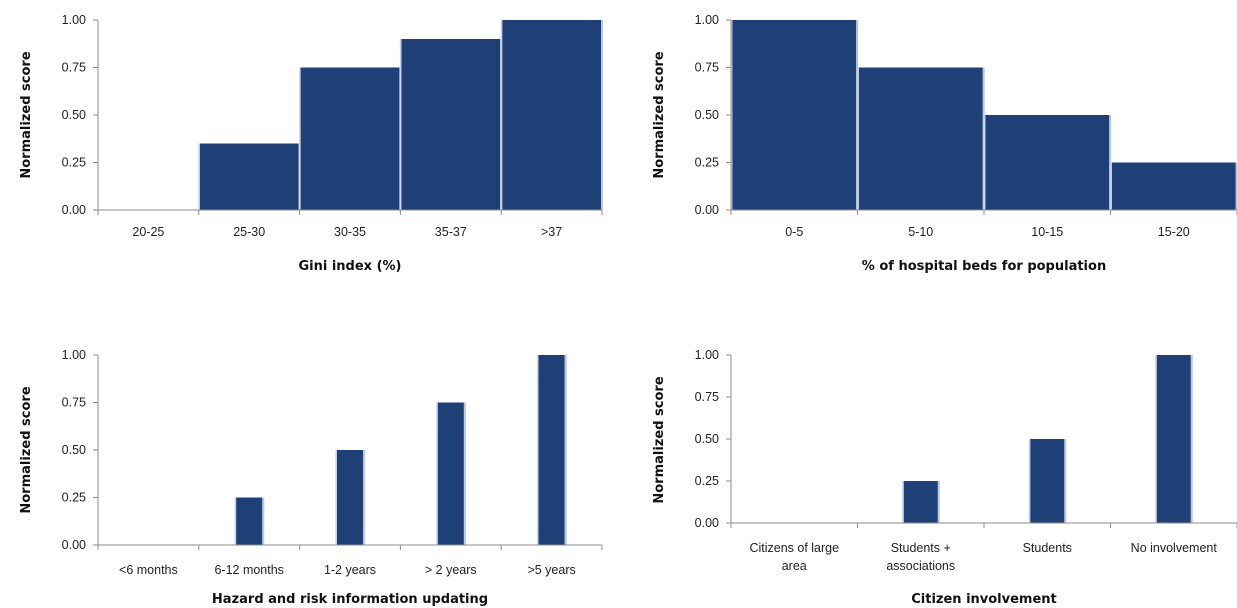  I want to click on x-tick-label: 0-5, so click(794, 232).